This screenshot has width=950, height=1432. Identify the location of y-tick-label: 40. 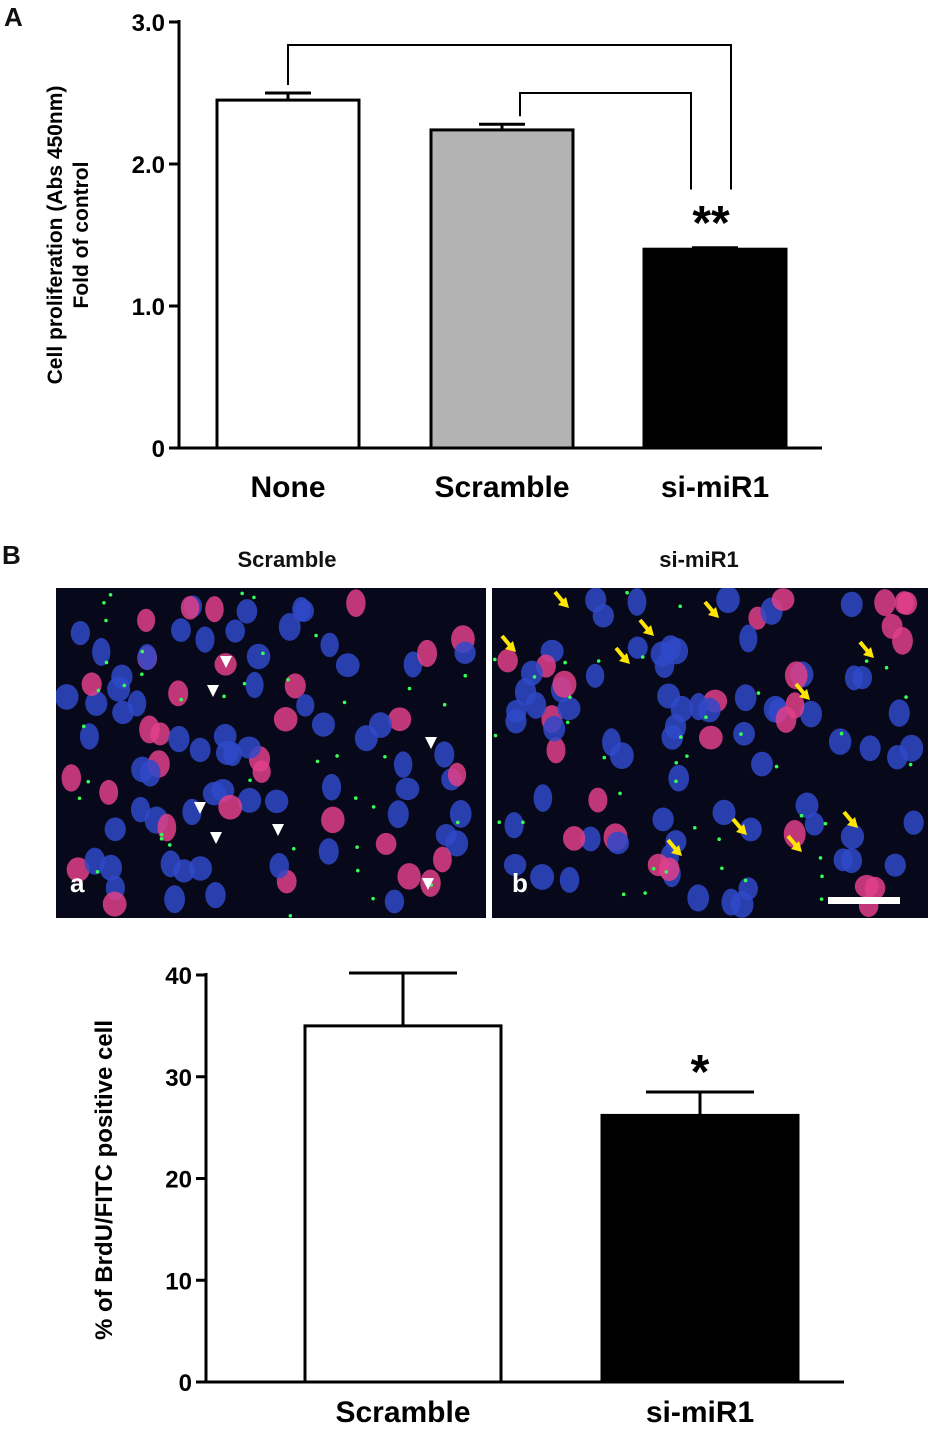
(178, 976).